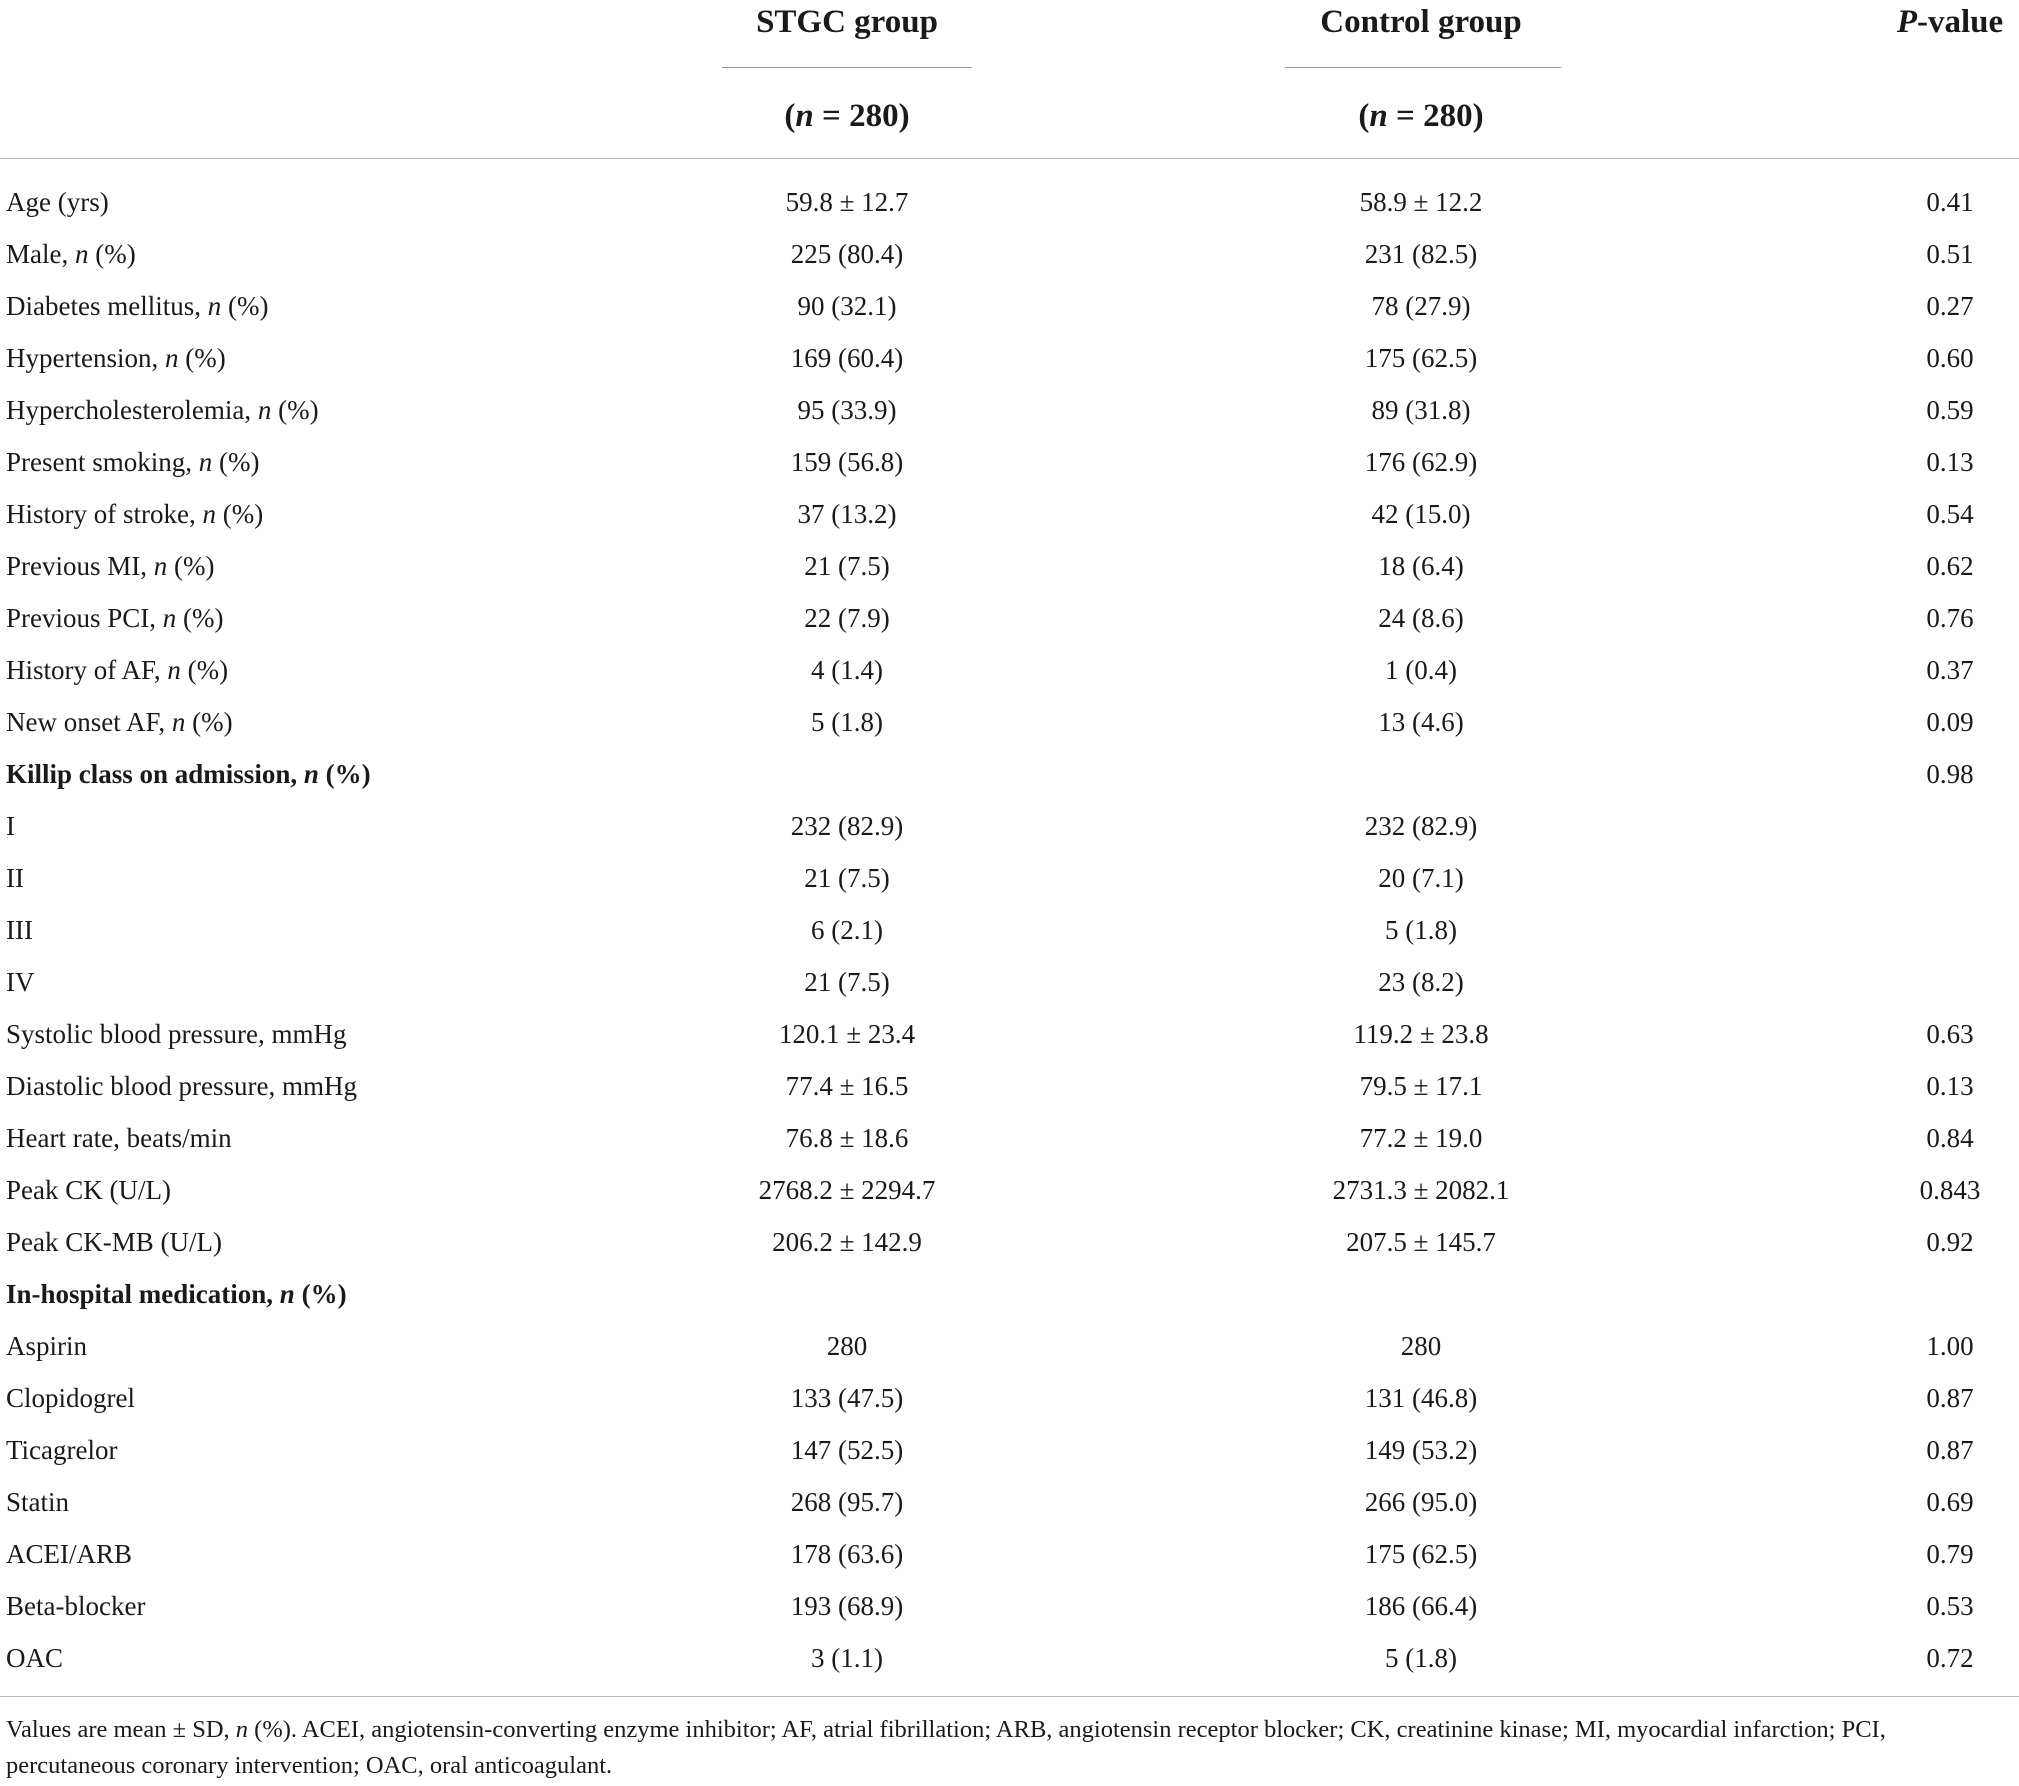  What do you see at coordinates (1009, 1346) in the screenshot?
I see `table-row: Aspirin 280 280 1.00` at bounding box center [1009, 1346].